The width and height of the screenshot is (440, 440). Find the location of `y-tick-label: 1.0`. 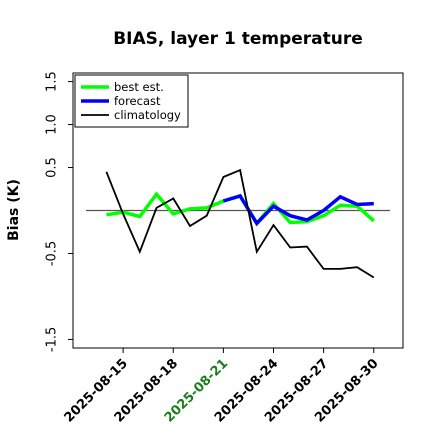

y-tick-label: 1.0 is located at coordinates (52, 124).